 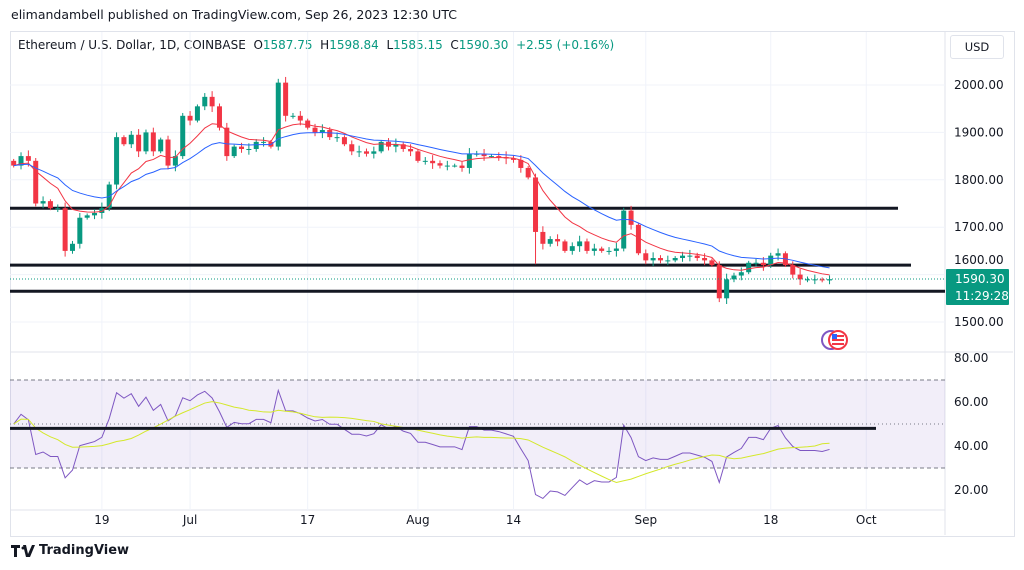 I want to click on price-tick: 1900.00, so click(x=979, y=132).